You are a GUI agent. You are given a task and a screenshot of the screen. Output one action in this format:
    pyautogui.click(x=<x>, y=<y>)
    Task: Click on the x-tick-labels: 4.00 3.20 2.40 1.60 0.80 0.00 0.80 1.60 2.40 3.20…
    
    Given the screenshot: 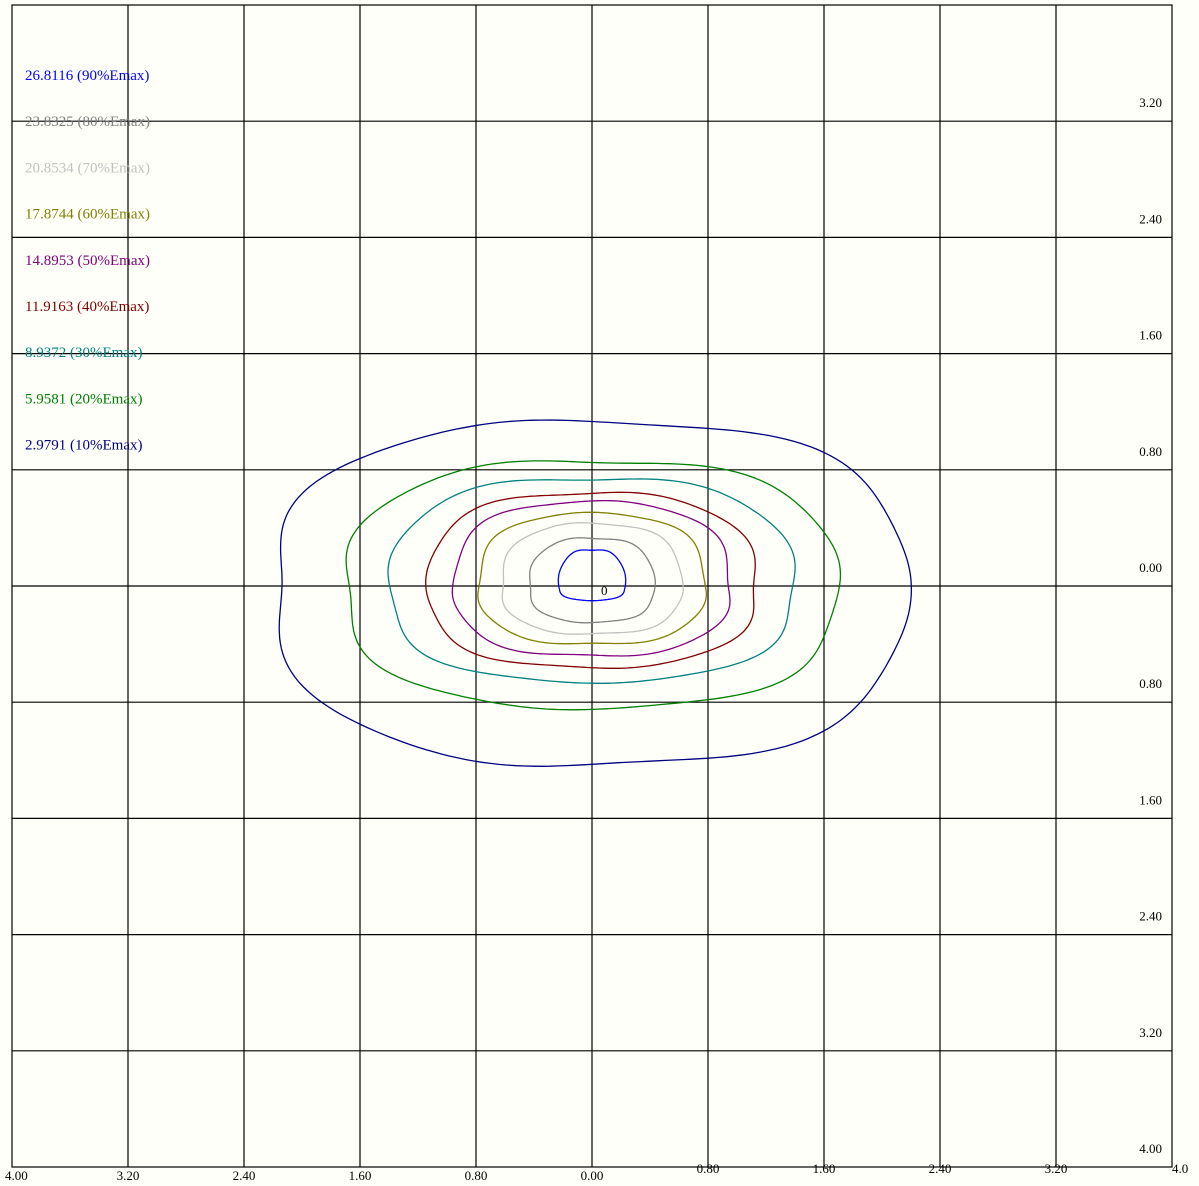 What is the action you would take?
    pyautogui.click(x=596, y=1172)
    